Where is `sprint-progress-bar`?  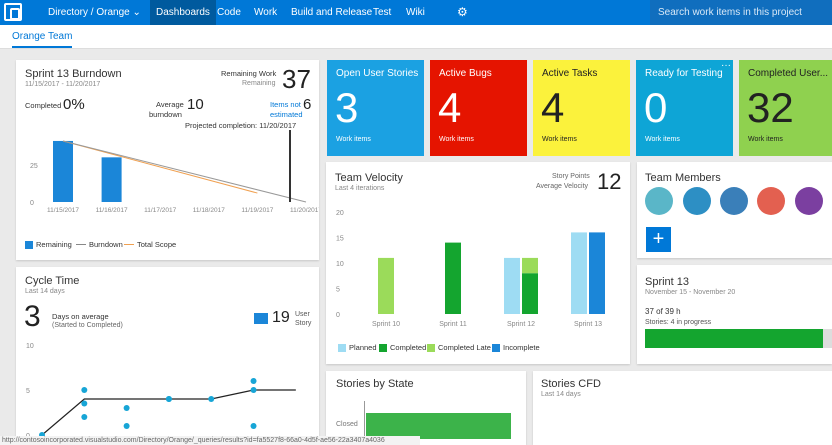 sprint-progress-bar is located at coordinates (734, 338).